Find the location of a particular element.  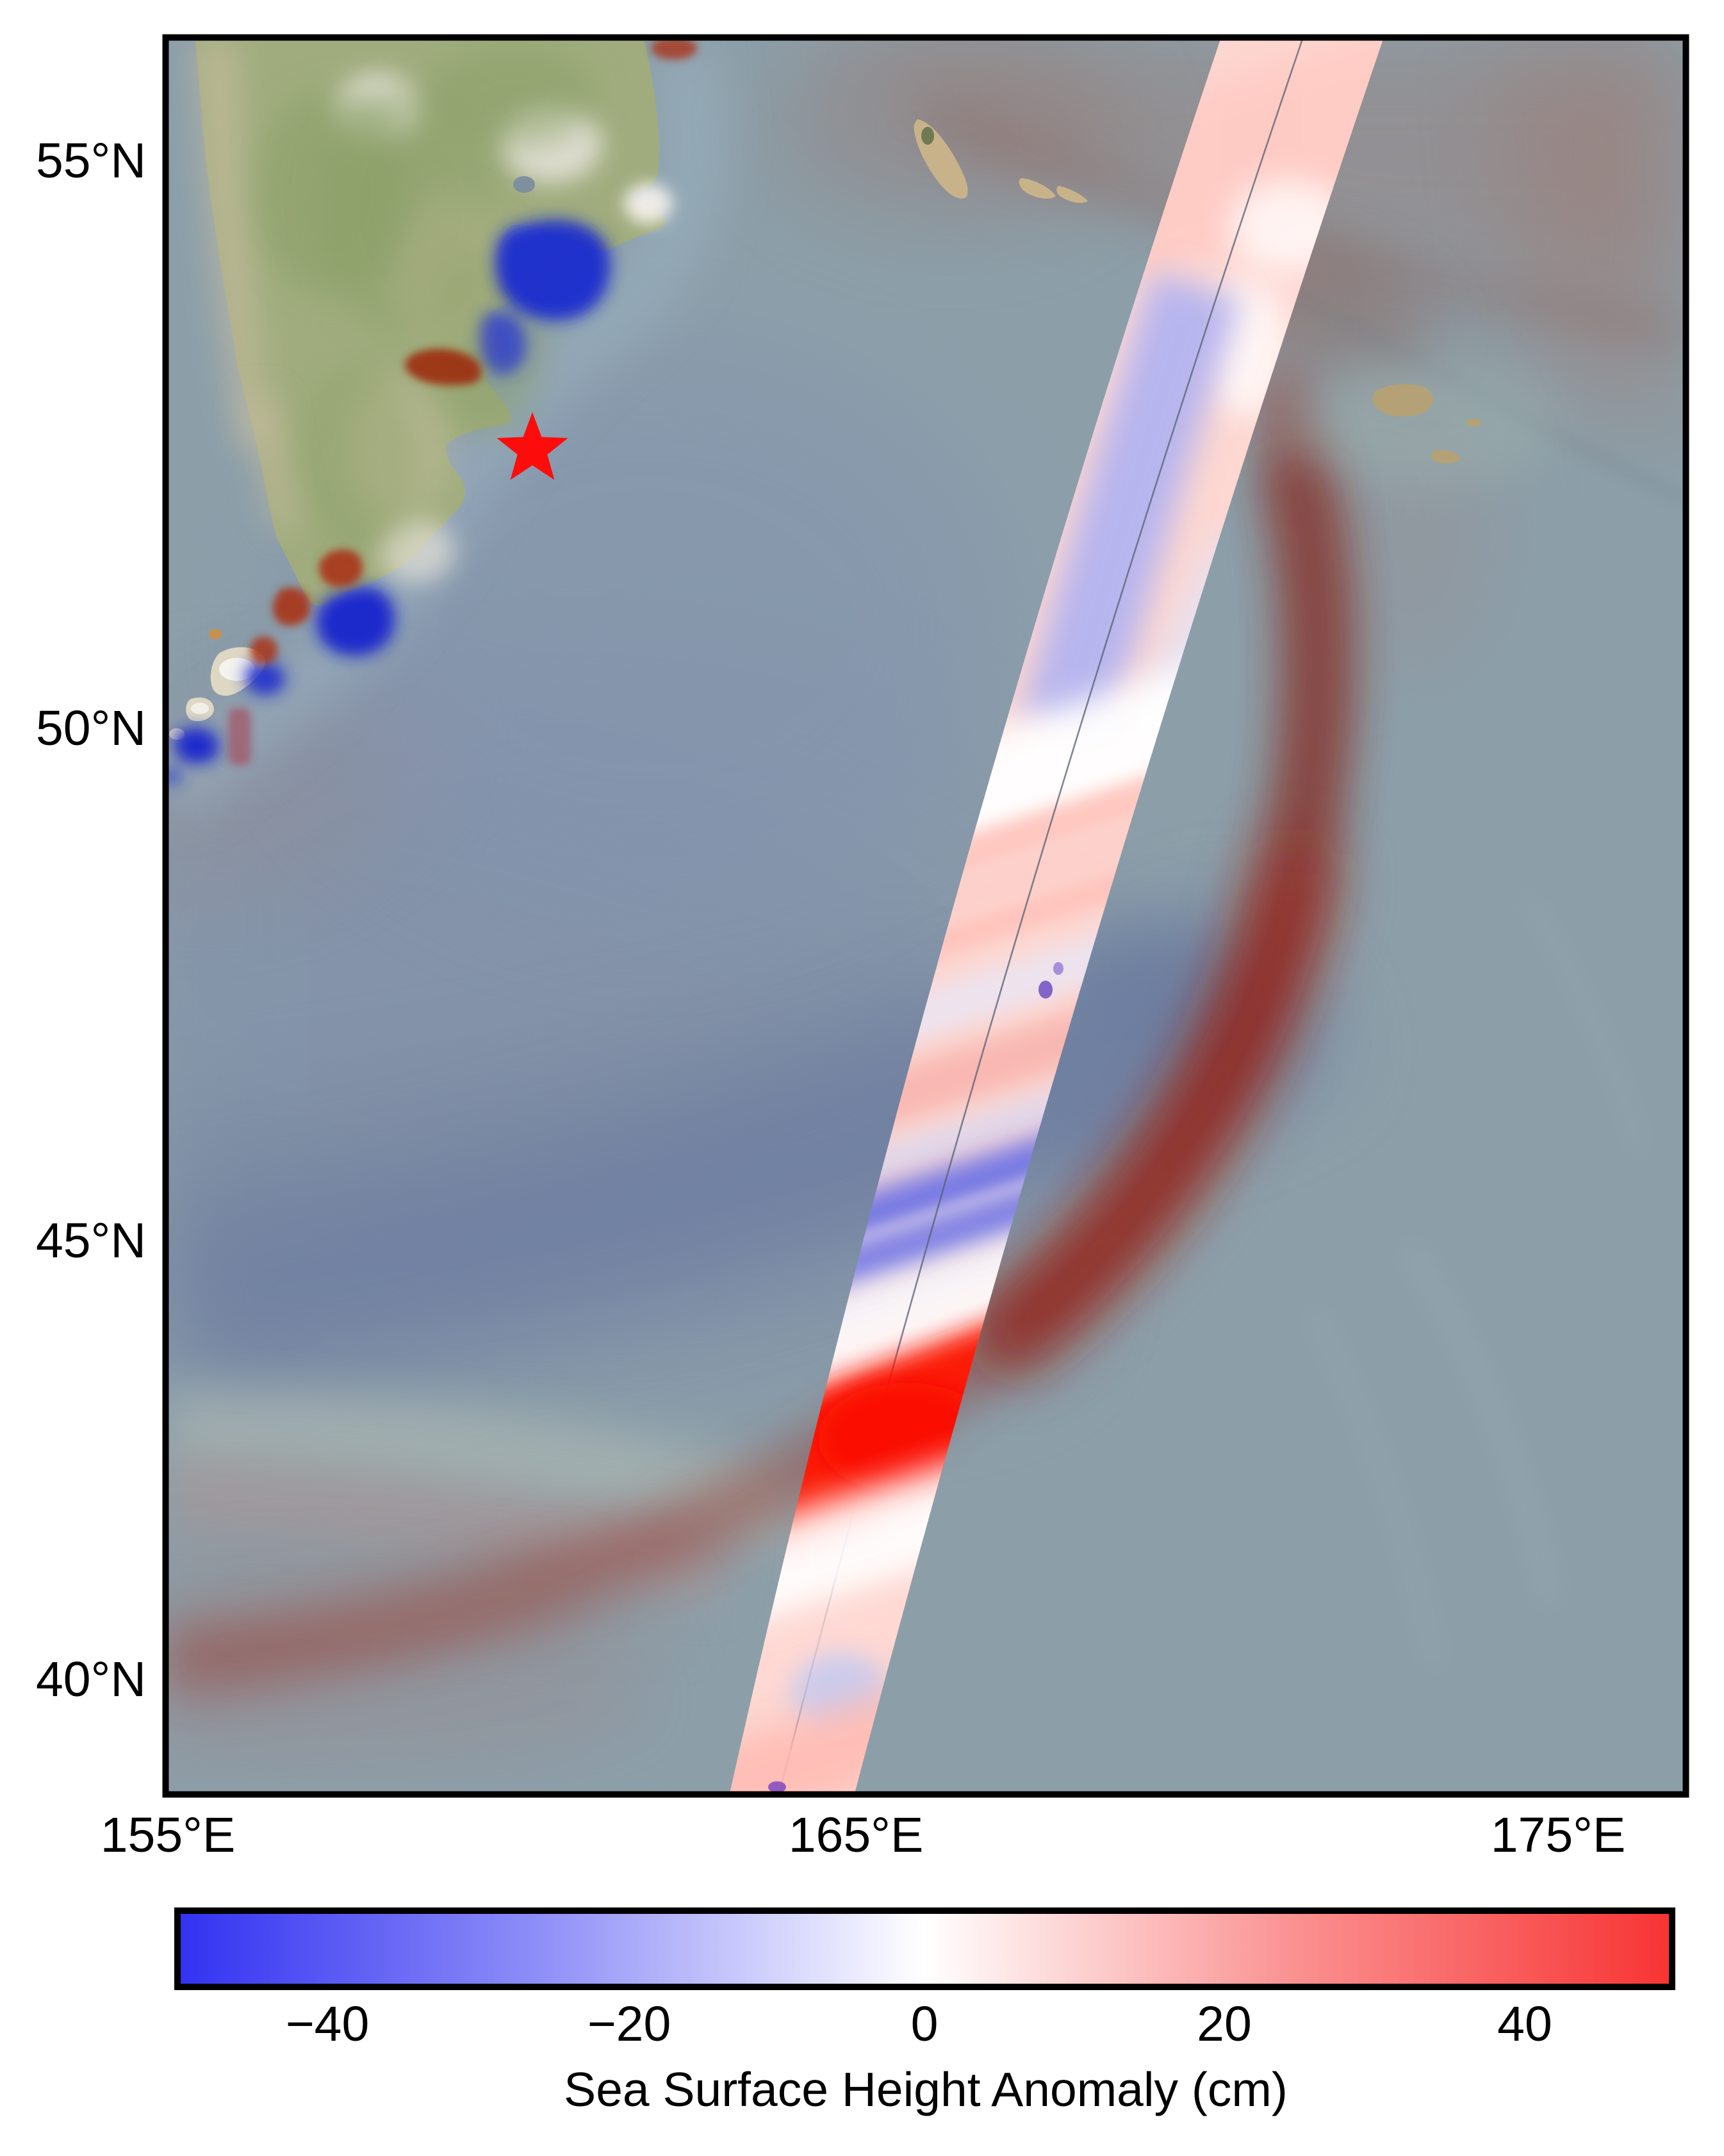

svg-text: 165°E is located at coordinates (856, 1835).